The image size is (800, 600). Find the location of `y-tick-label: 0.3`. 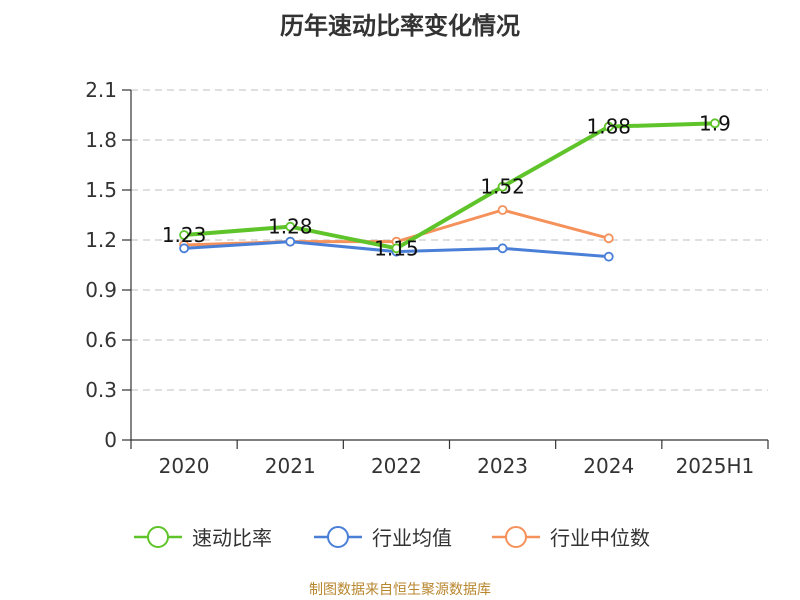

y-tick-label: 0.3 is located at coordinates (101, 390).